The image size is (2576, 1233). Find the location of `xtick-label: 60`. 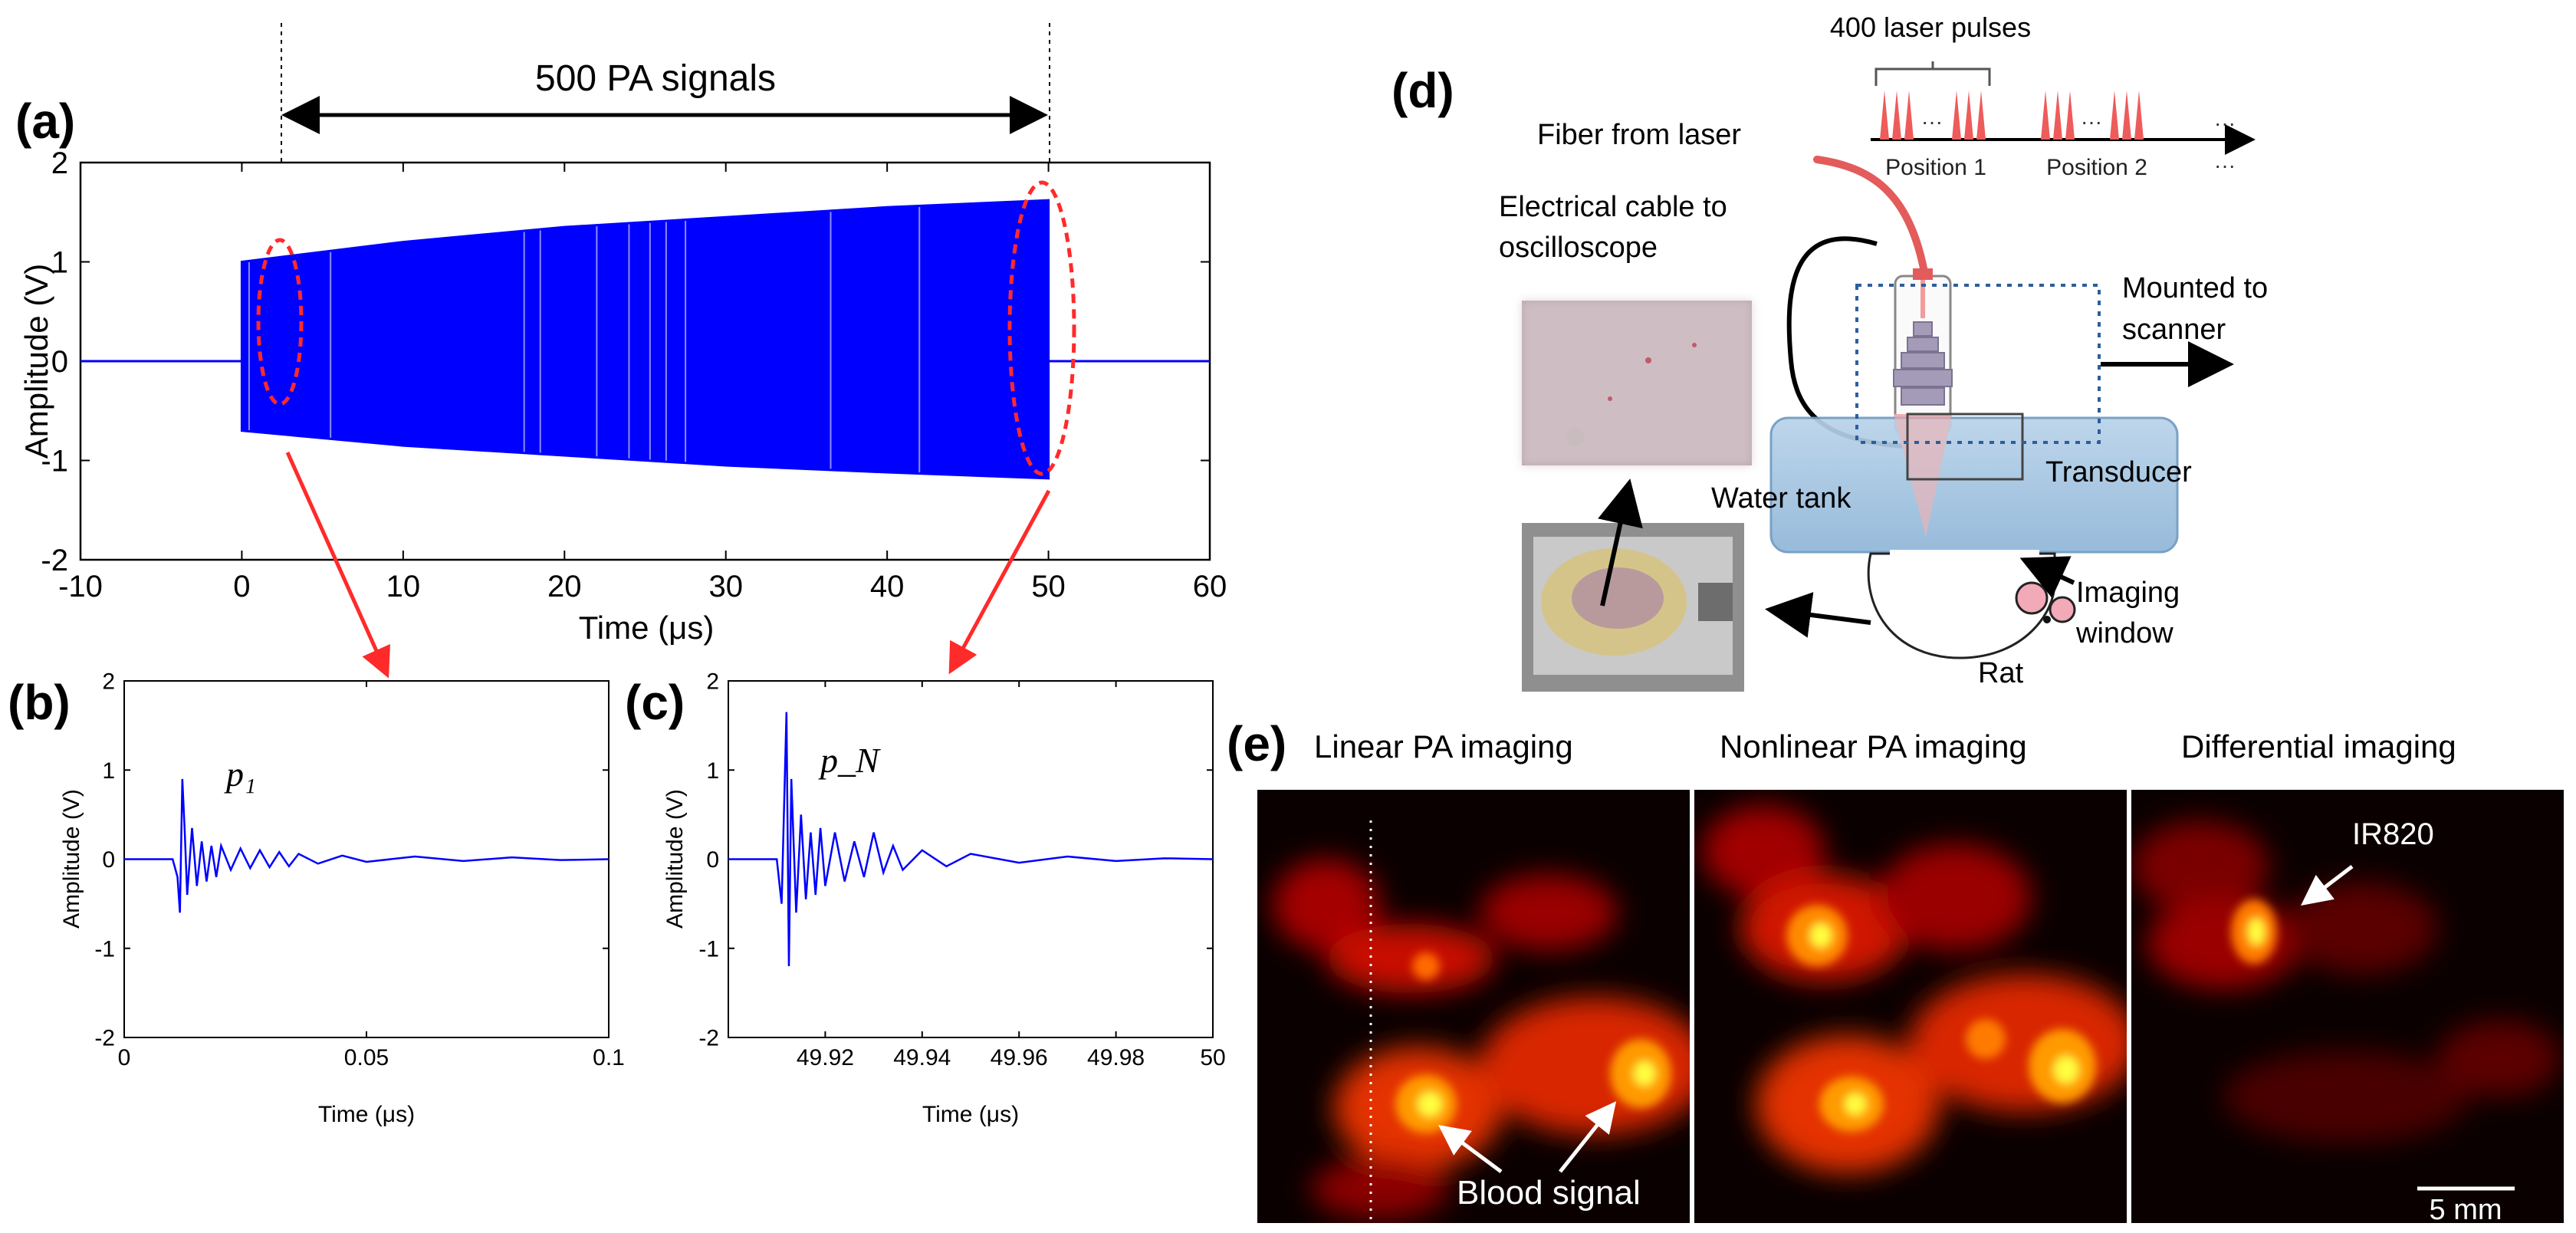

xtick-label: 60 is located at coordinates (1210, 586).